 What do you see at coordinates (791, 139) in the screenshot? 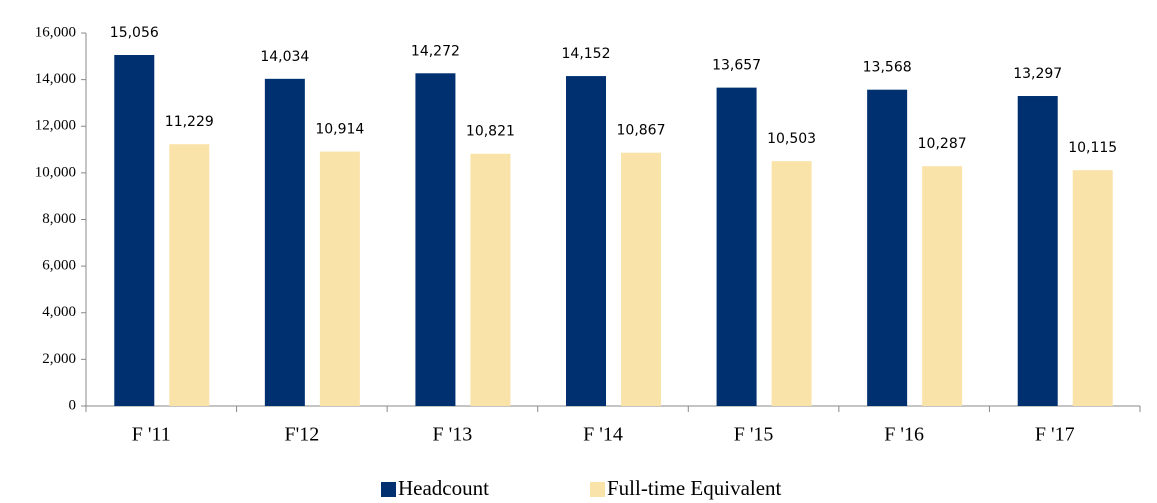
I see `data-label: 10,503` at bounding box center [791, 139].